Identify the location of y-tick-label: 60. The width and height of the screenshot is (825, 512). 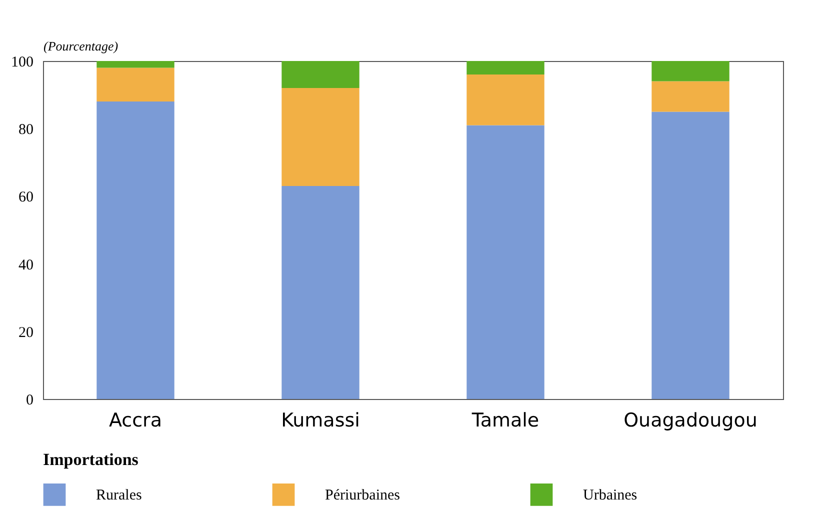
(26, 198).